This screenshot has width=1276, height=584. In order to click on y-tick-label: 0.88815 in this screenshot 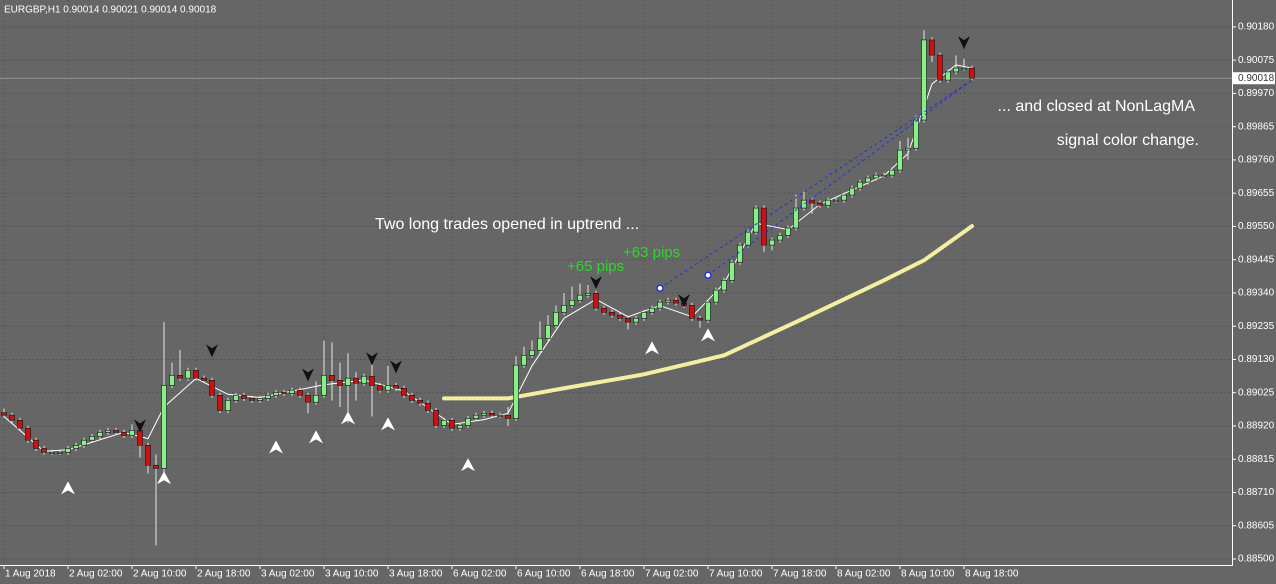, I will do `click(1256, 459)`.